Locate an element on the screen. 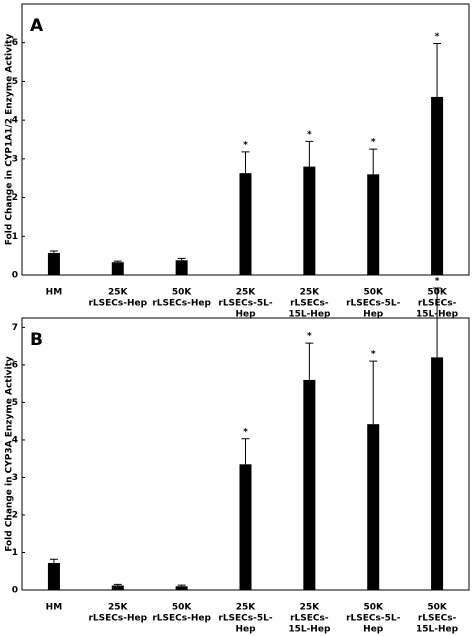  panel-label: B is located at coordinates (36, 340).